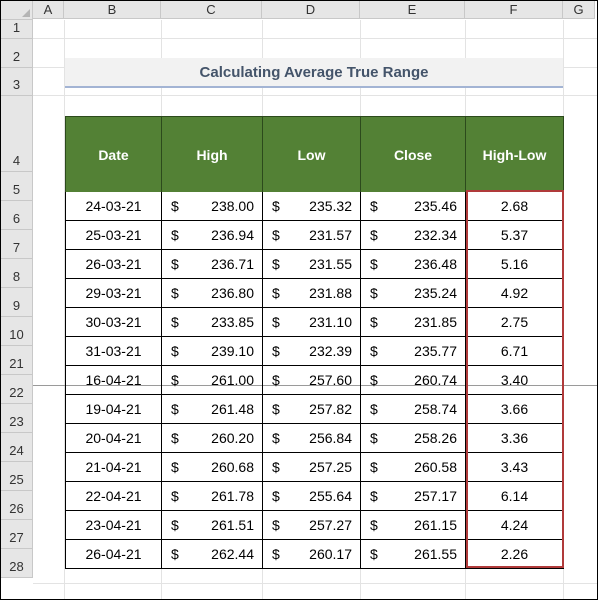 This screenshot has width=598, height=600. I want to click on cell-close: $231.85, so click(413, 322).